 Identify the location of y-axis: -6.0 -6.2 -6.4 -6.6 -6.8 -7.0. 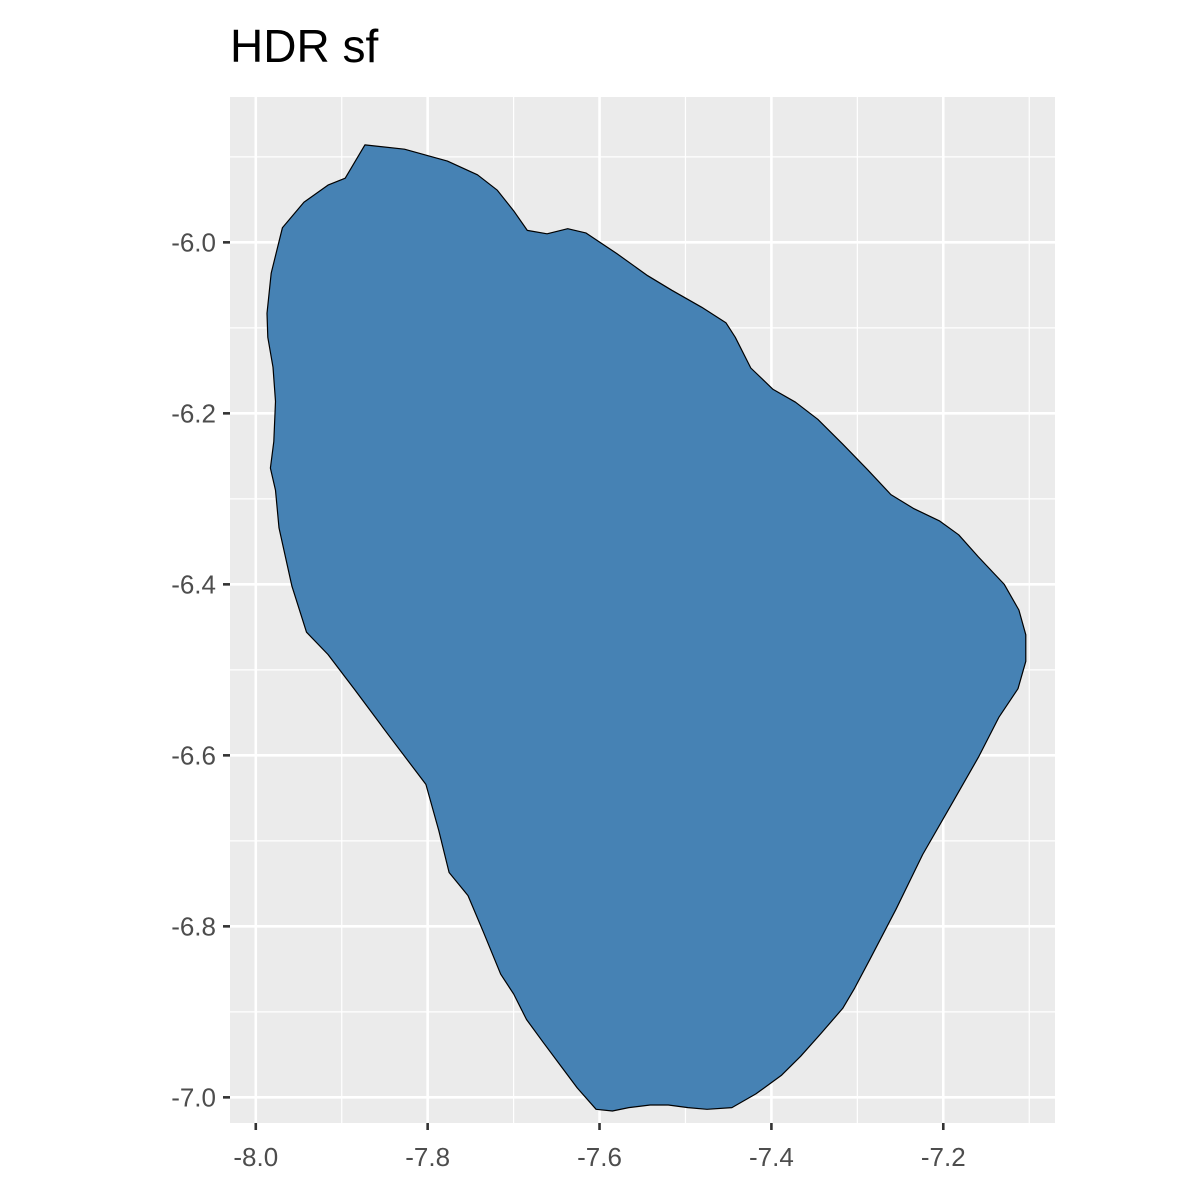
(200, 669).